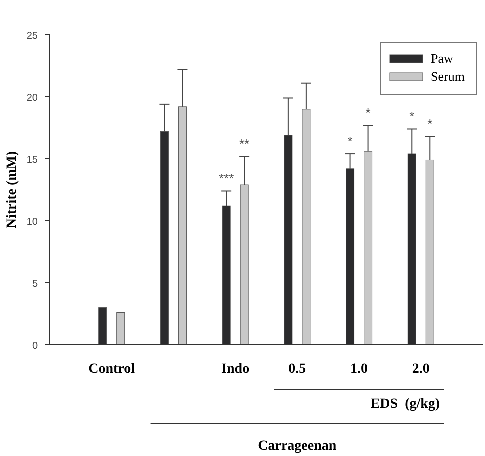  What do you see at coordinates (297, 446) in the screenshot?
I see `text: Carrageenan` at bounding box center [297, 446].